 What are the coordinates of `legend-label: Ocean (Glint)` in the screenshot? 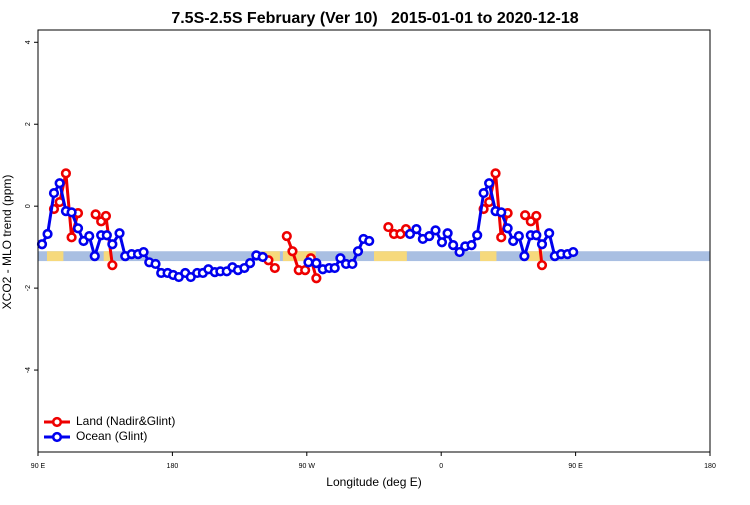 It's located at (111, 436).